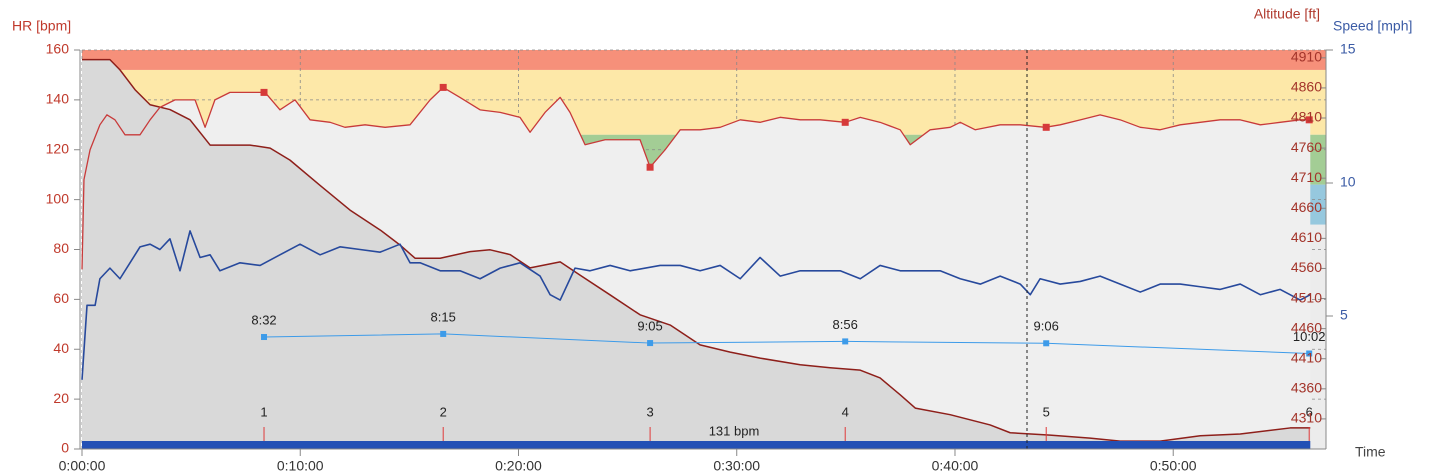 The image size is (1449, 476). Describe the element at coordinates (1348, 49) in the screenshot. I see `y3-tick-label: 15` at that location.